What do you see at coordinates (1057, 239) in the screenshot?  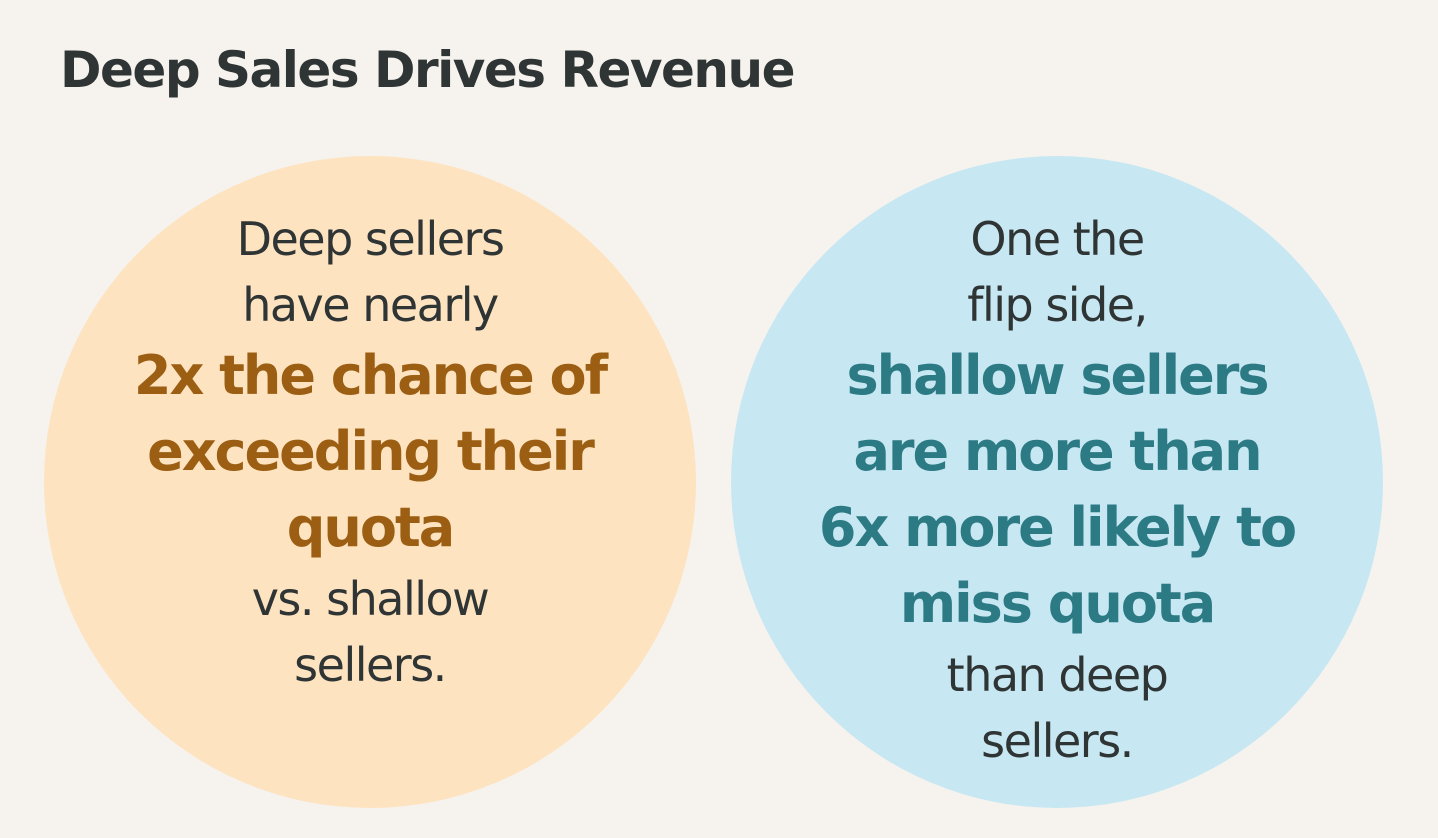 I see `right-intro-line: One the` at bounding box center [1057, 239].